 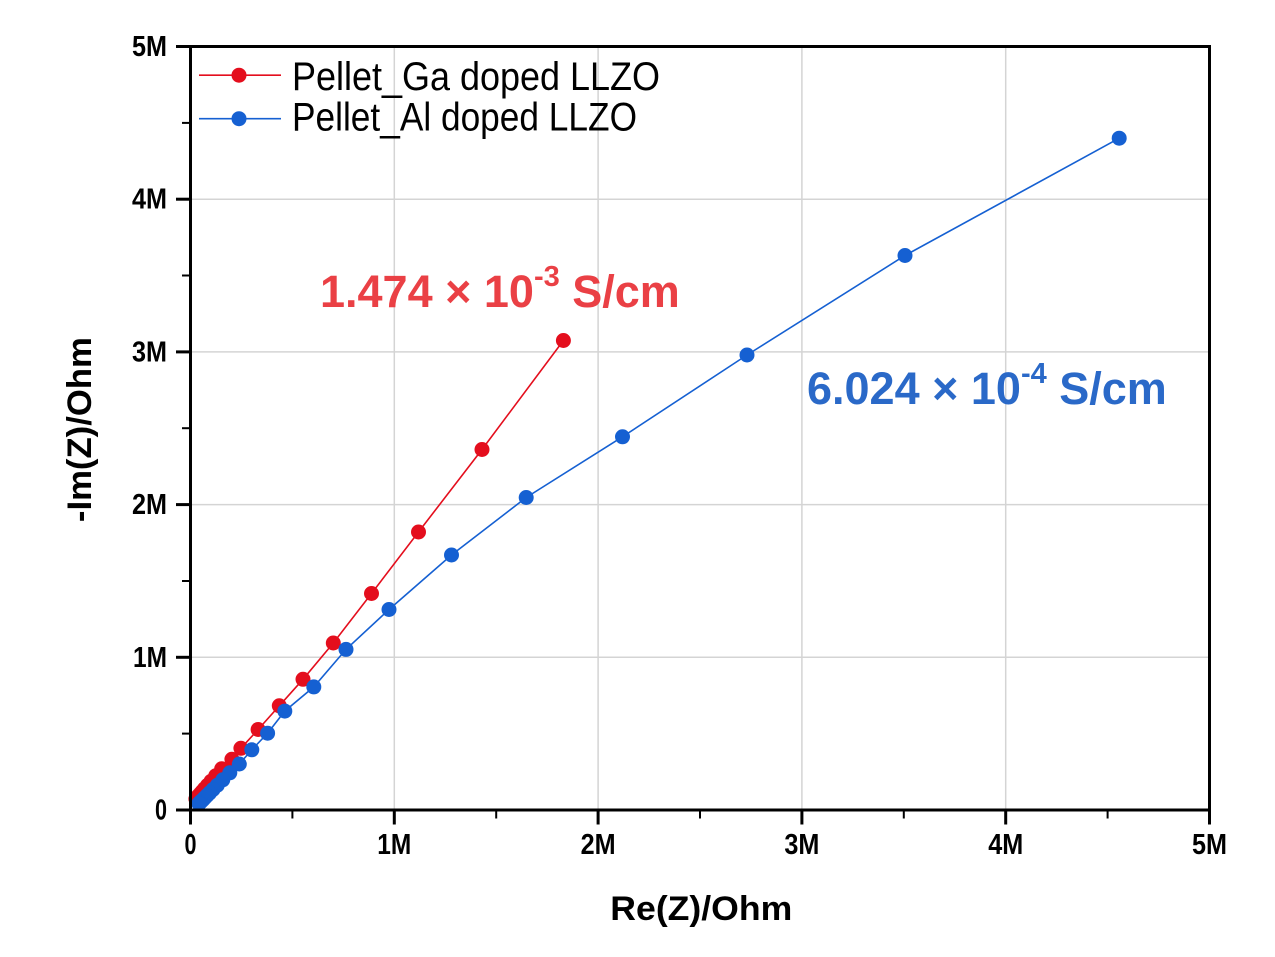 I want to click on svg-text: 1.474 × 10-3 S/cm, so click(x=500, y=289).